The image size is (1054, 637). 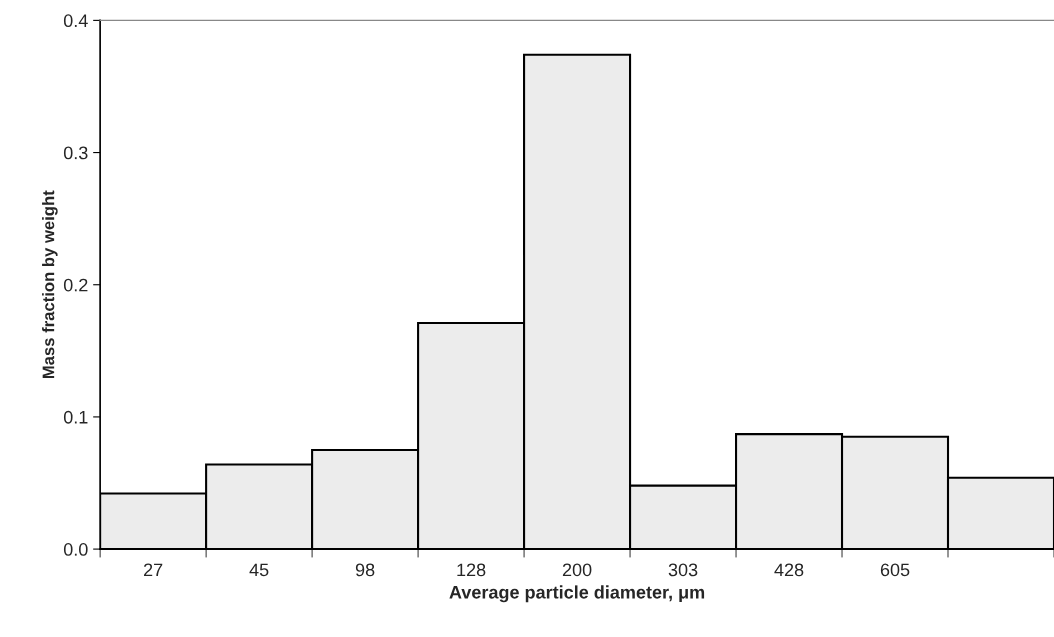 What do you see at coordinates (153, 570) in the screenshot?
I see `x-tick-label: 27` at bounding box center [153, 570].